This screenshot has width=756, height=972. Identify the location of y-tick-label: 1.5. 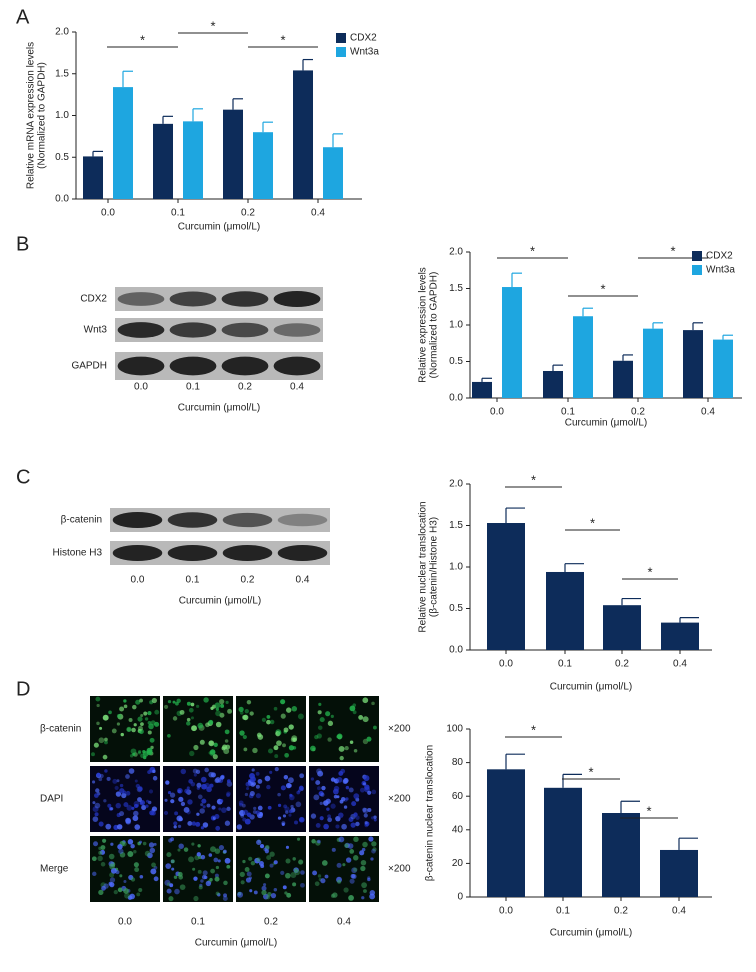
(62, 73).